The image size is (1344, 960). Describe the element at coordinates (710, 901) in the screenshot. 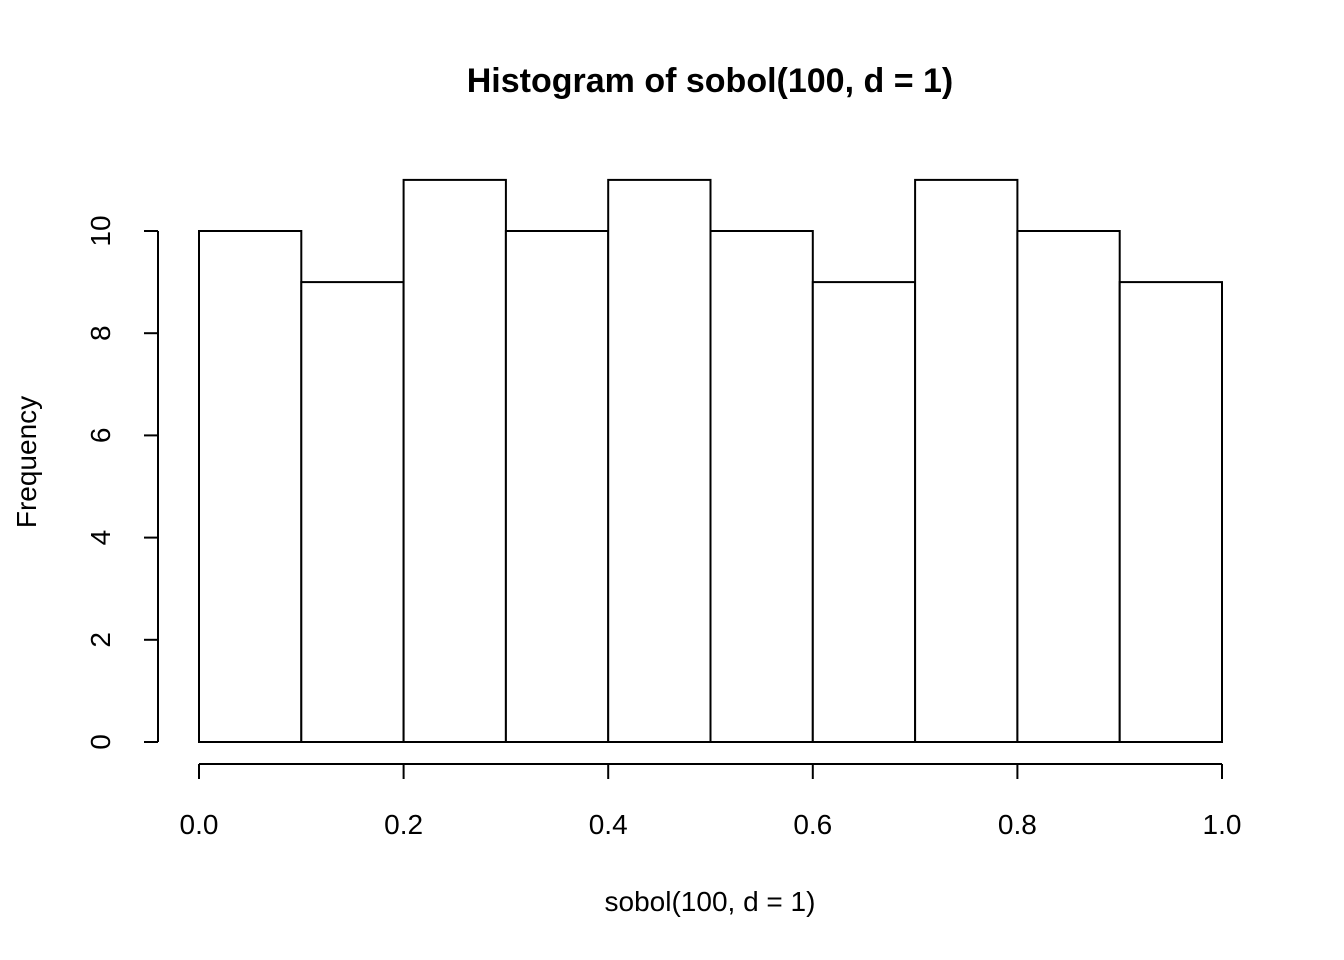

I see `x-axis-label: sobol(100, d = 1)` at that location.